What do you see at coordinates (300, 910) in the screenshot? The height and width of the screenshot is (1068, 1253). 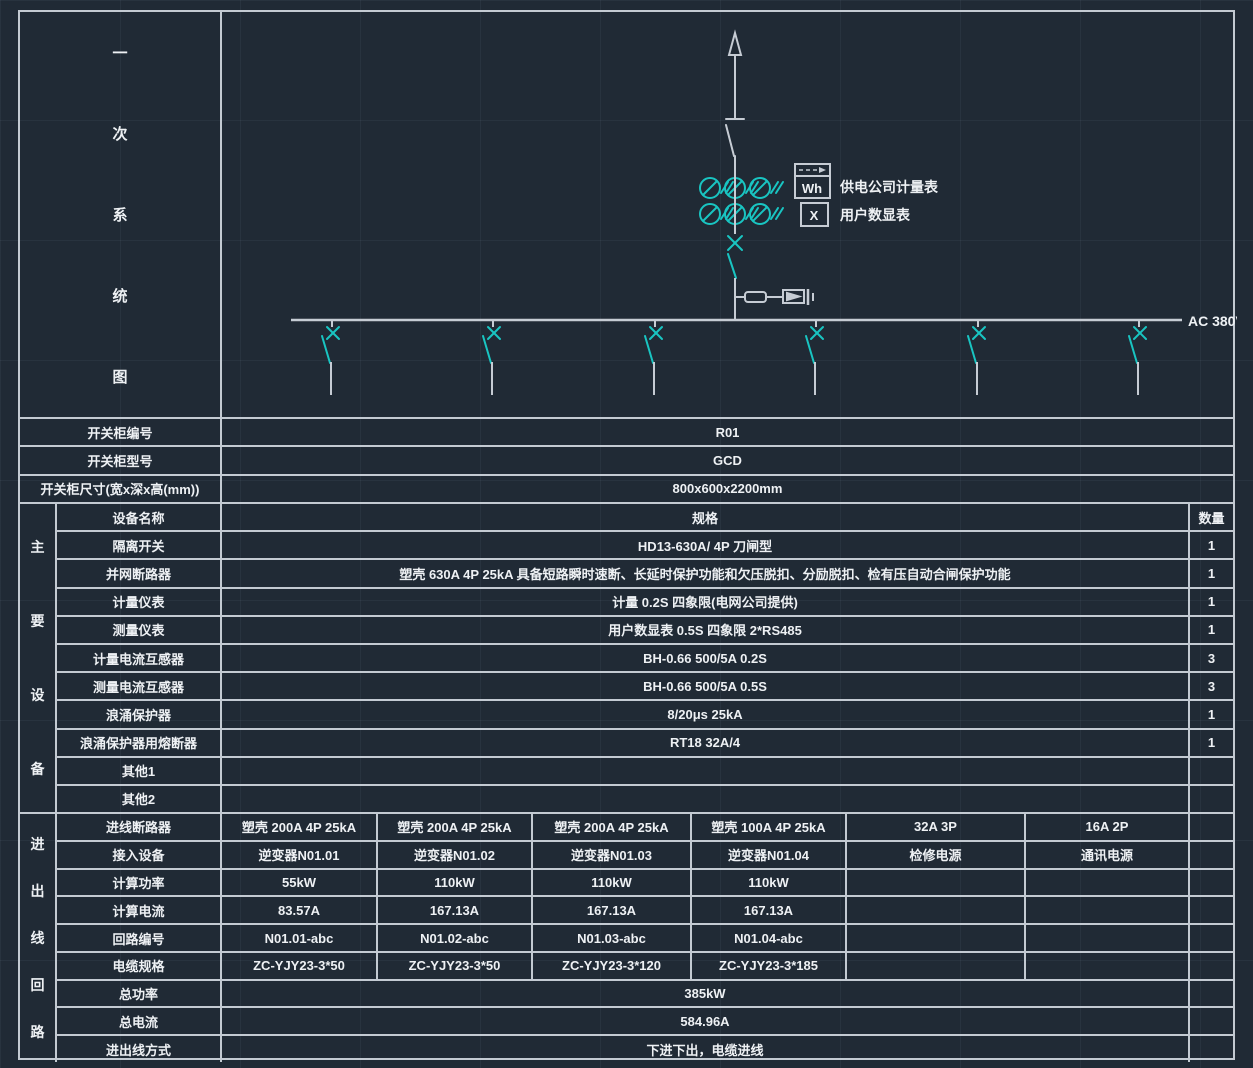 I see `circuit-cell: 83.57A` at bounding box center [300, 910].